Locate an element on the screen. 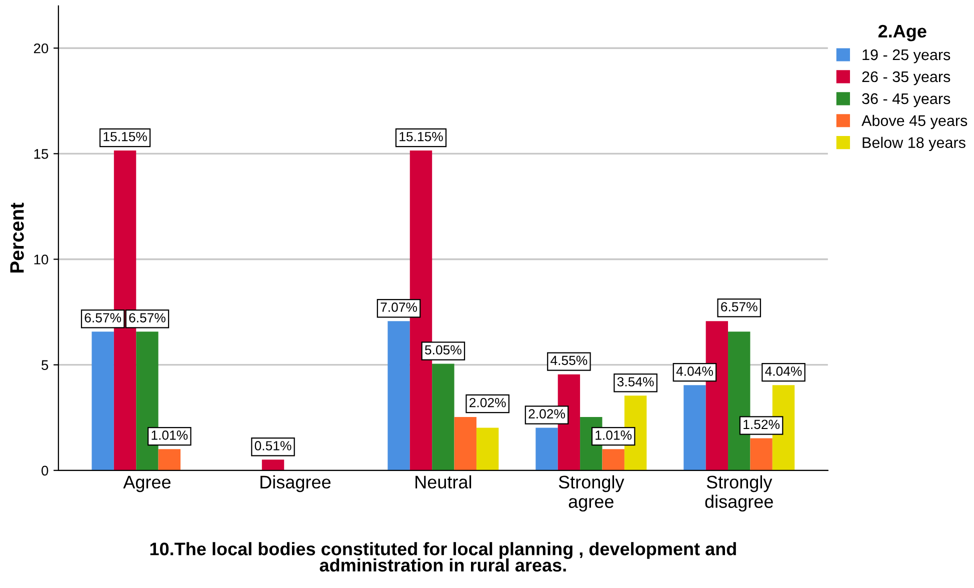  y-tick-label: 5 is located at coordinates (45, 365).